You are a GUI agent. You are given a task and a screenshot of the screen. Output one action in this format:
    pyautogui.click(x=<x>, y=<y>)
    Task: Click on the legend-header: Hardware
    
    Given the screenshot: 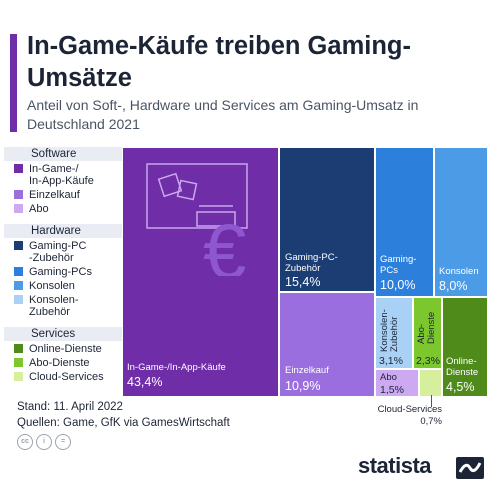 What is the action you would take?
    pyautogui.click(x=63, y=231)
    